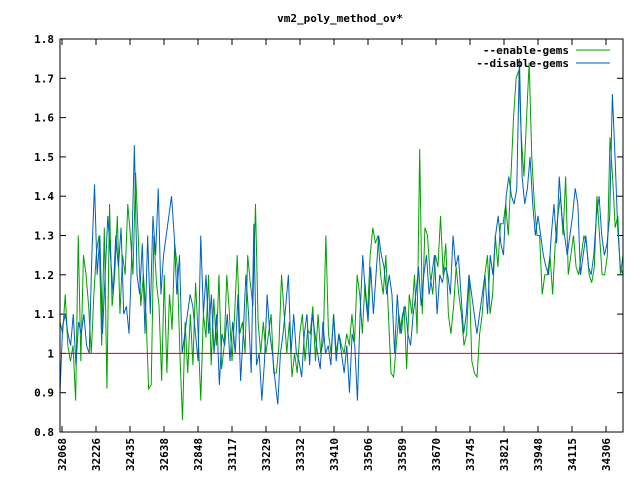 This screenshot has width=640, height=480. I want to click on y-tick-label: 1.7, so click(44, 78).